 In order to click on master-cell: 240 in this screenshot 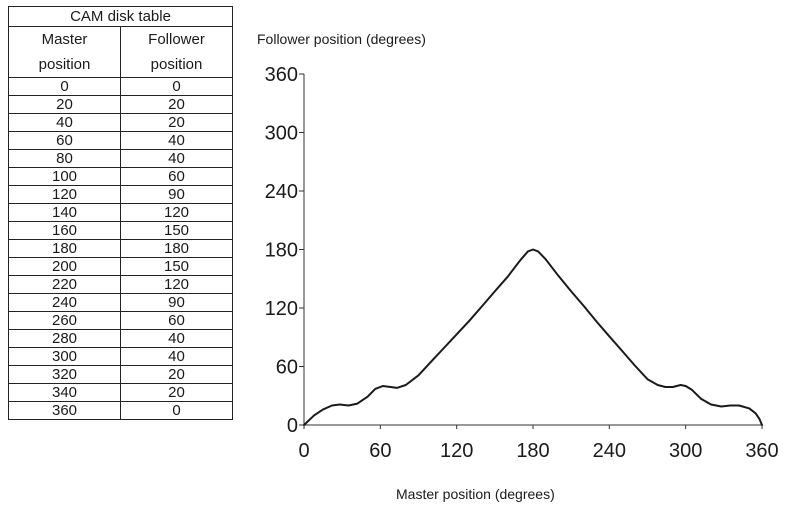, I will do `click(64, 302)`.